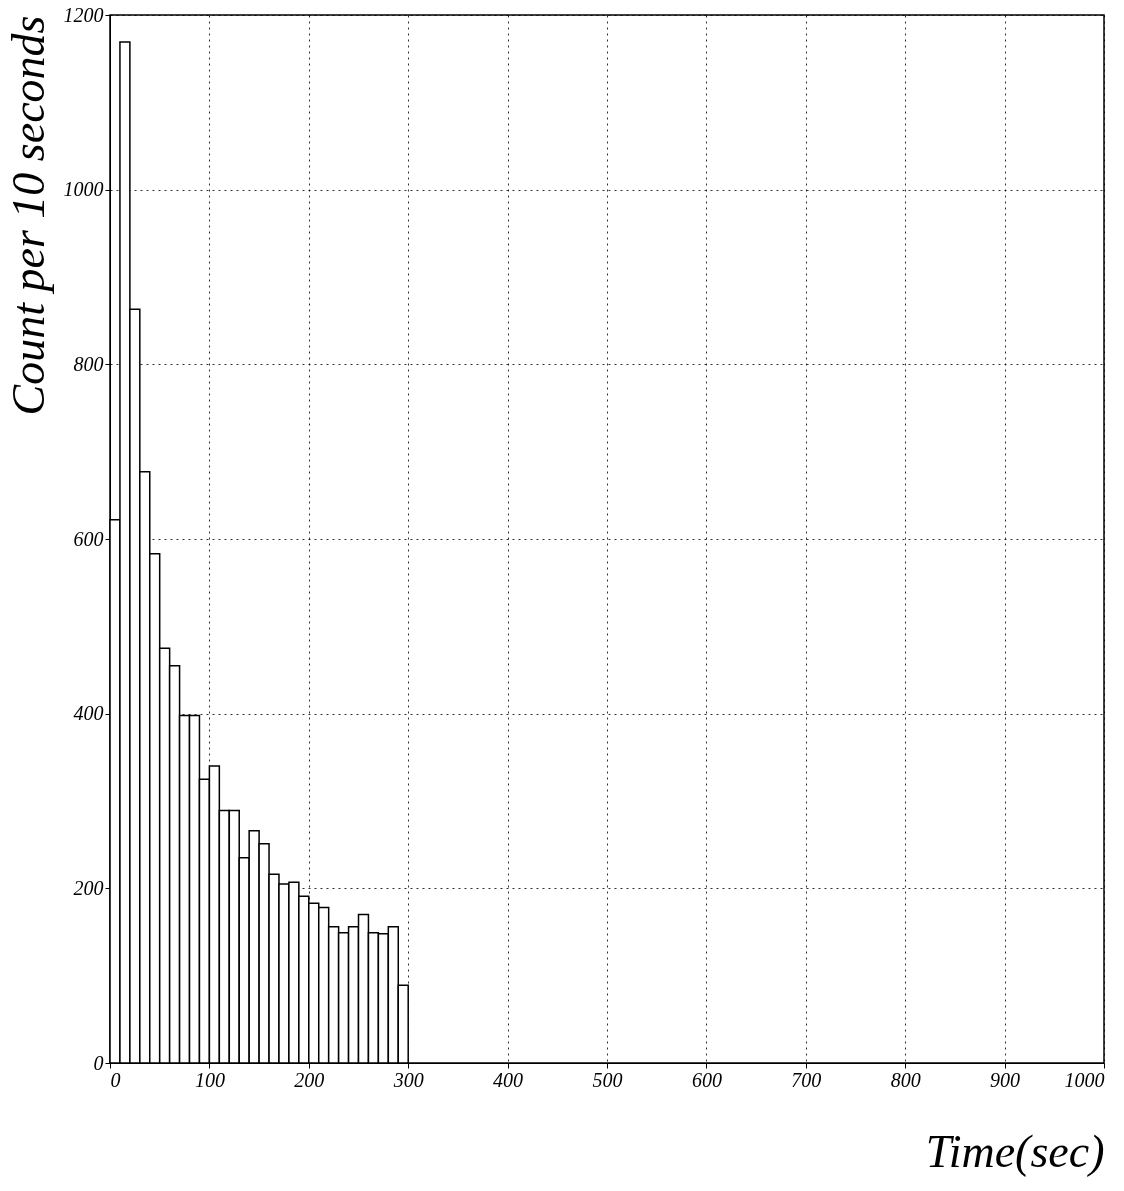 The height and width of the screenshot is (1191, 1124). Describe the element at coordinates (88, 538) in the screenshot. I see `y-tick-label: 600` at that location.